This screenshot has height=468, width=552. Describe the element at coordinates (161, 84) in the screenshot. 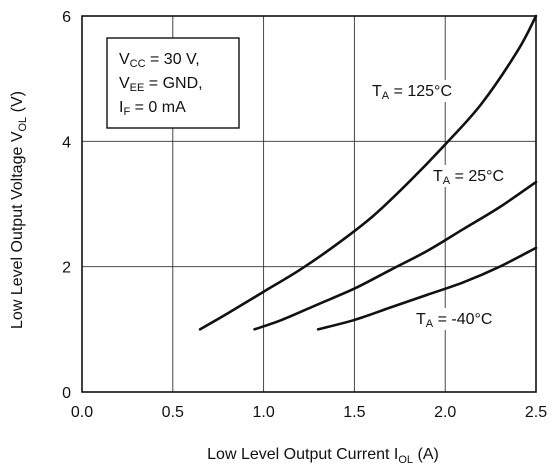

I see `condition-line: VEE = GND,` at that location.